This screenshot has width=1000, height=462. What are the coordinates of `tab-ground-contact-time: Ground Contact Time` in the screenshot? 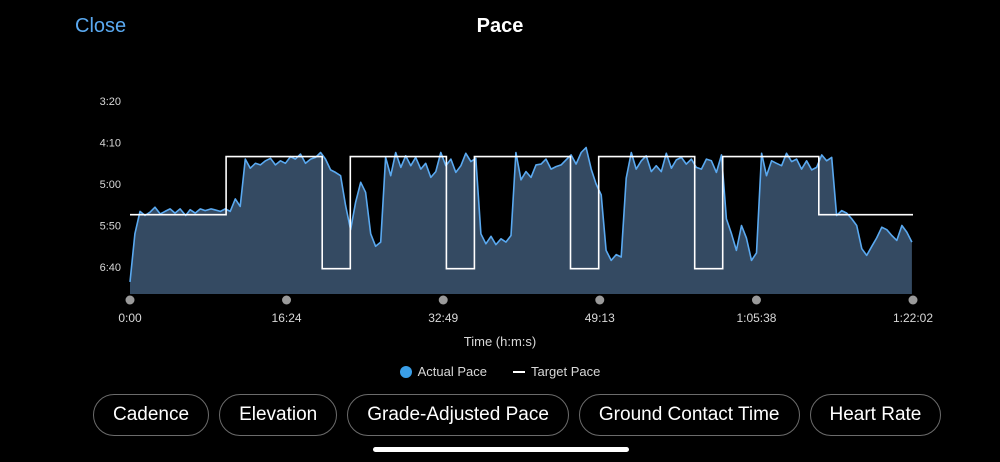 It's located at (689, 415).